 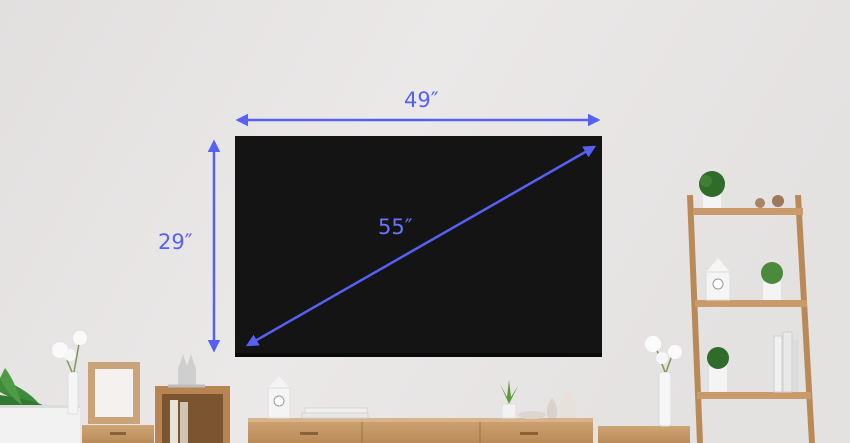 What do you see at coordinates (712, 189) in the screenshot?
I see `shelf-plant-top` at bounding box center [712, 189].